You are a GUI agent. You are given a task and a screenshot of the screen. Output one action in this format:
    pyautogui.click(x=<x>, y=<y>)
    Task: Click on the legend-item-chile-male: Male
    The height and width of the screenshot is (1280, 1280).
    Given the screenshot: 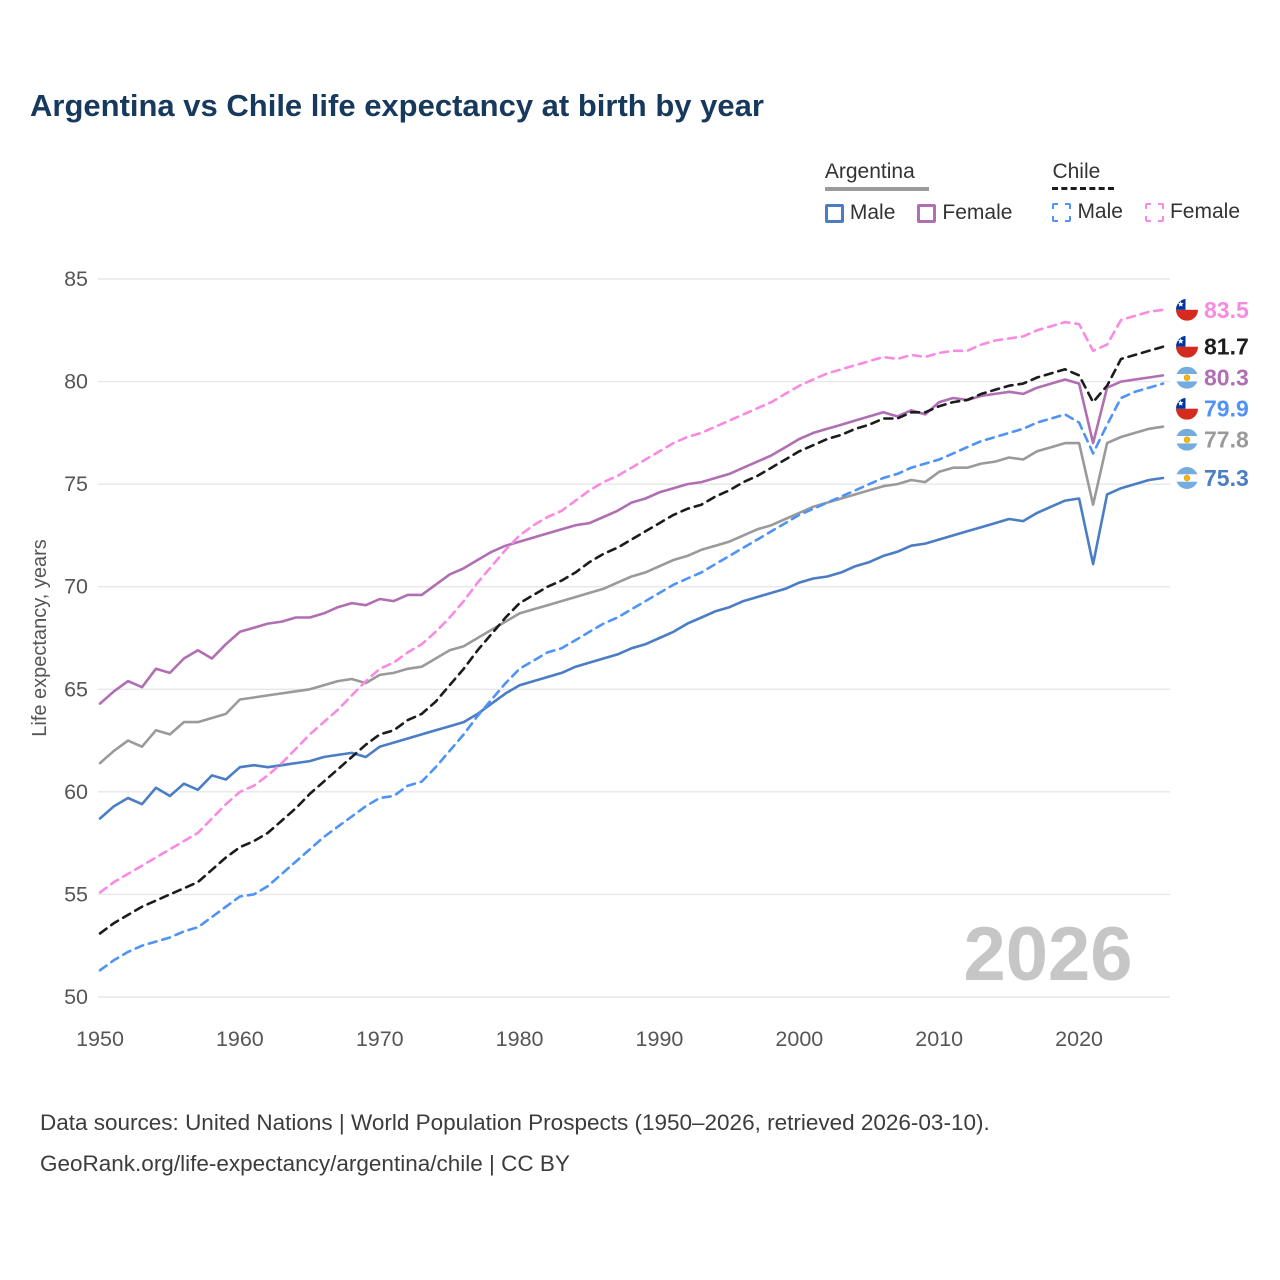 What is the action you would take?
    pyautogui.click(x=1087, y=212)
    